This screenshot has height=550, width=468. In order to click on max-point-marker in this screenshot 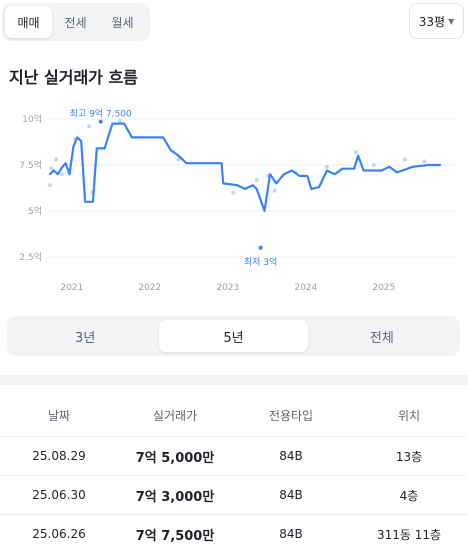, I will do `click(100, 121)`.